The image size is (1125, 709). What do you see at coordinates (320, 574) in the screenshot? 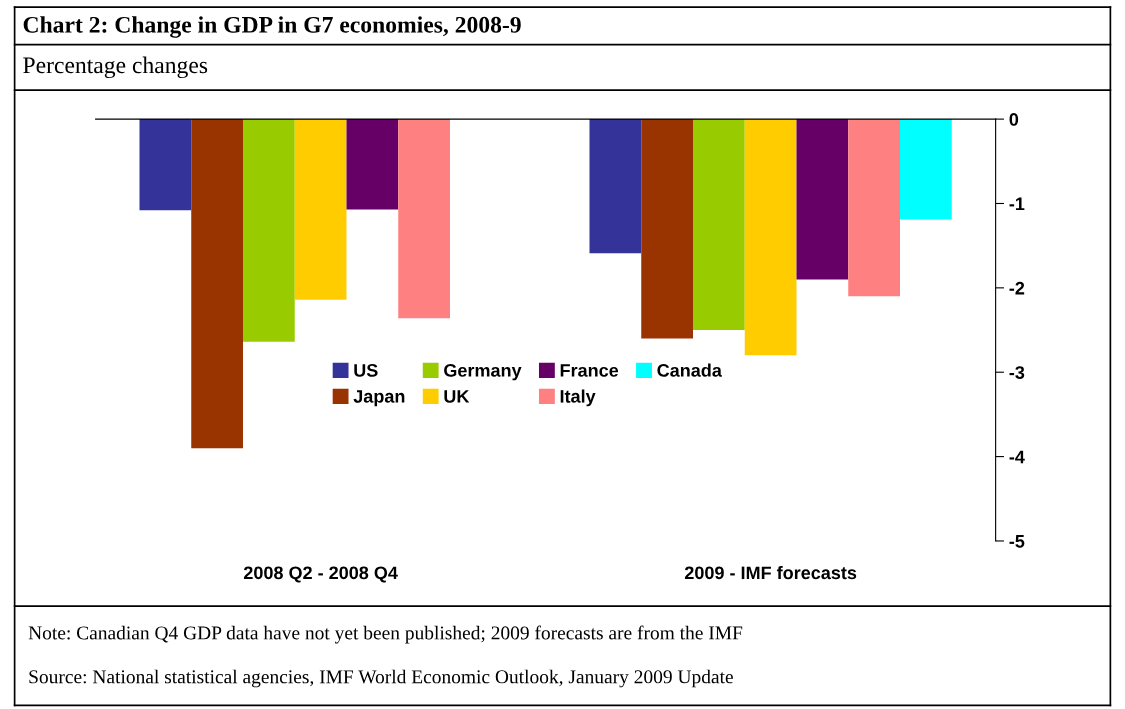
I see `x-tick-label: 2008 Q2 - 2008 Q4` at bounding box center [320, 574].